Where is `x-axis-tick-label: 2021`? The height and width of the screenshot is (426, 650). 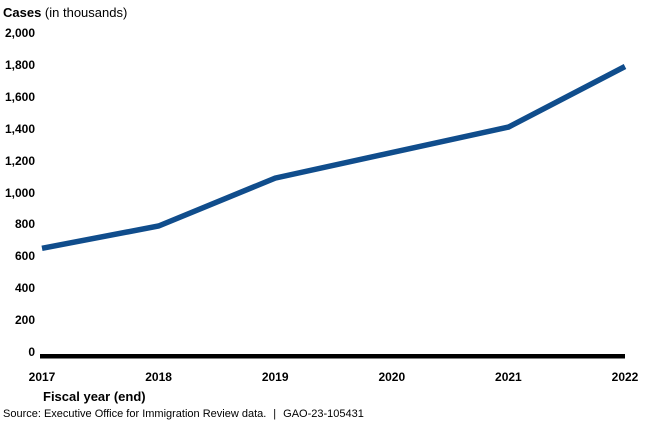
x-axis-tick-label: 2021 is located at coordinates (508, 377).